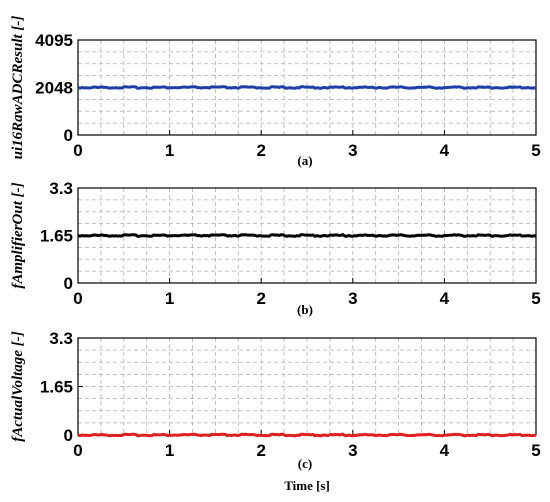 This screenshot has width=550, height=502. I want to click on y-tick-label: 4095, so click(54, 40).